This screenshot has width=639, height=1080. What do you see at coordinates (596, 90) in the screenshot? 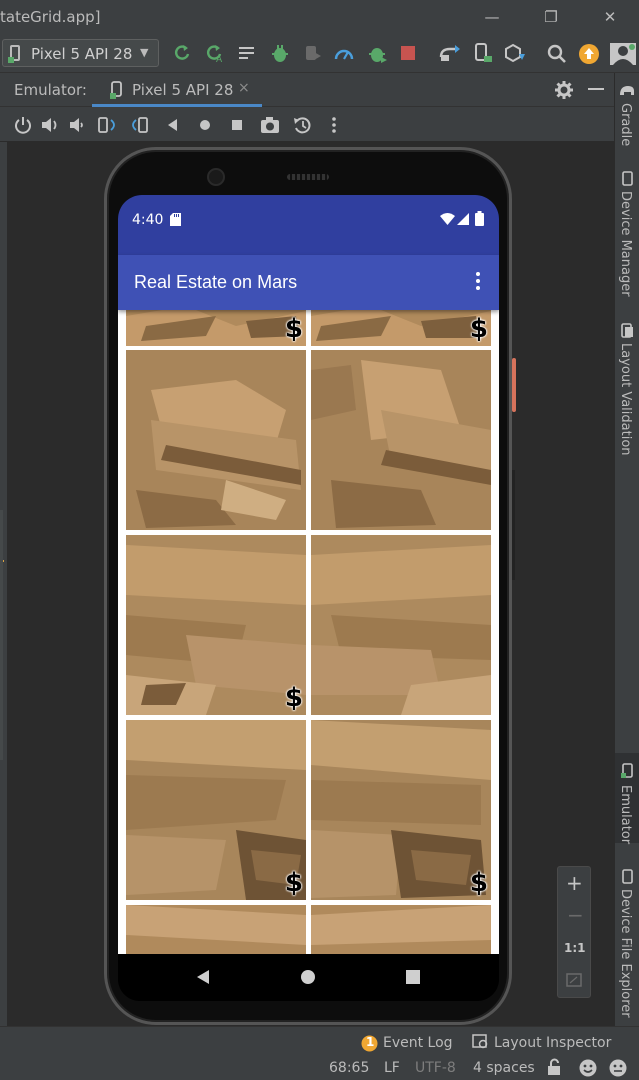
I see `hide-panel-icon` at bounding box center [596, 90].